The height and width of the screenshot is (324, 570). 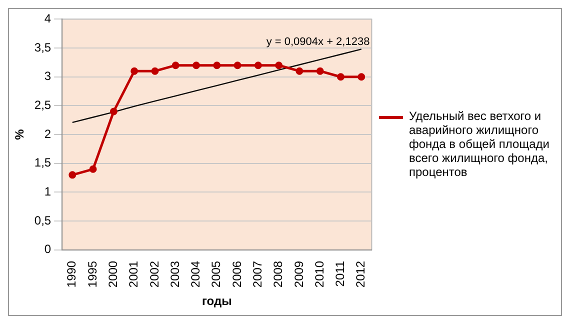 What do you see at coordinates (92, 274) in the screenshot?
I see `x-tick-label: 1995` at bounding box center [92, 274].